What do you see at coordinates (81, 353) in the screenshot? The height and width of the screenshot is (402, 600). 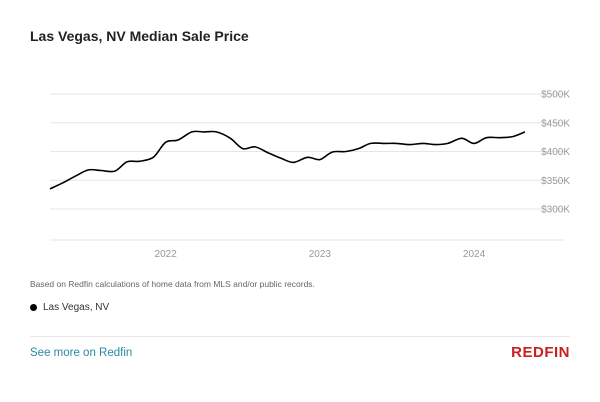 I see `see-more-link: See more on Redfin` at bounding box center [81, 353].